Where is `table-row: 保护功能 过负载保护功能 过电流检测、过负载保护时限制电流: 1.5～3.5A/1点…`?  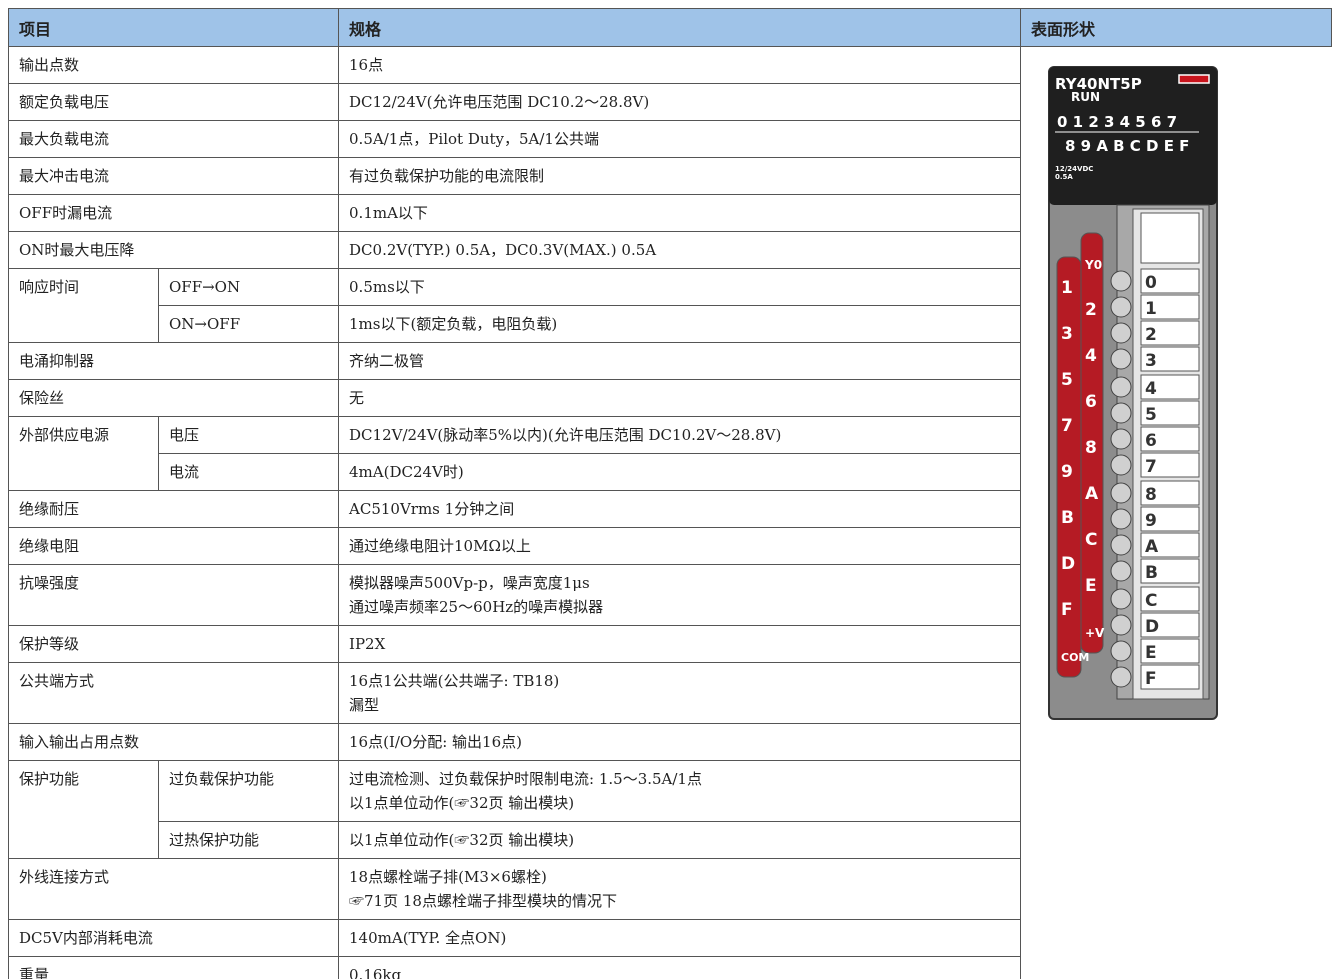 table-row: 保护功能 过负载保护功能 过电流检测、过负载保护时限制电流: 1.5～3.5A/1点… is located at coordinates (670, 809).